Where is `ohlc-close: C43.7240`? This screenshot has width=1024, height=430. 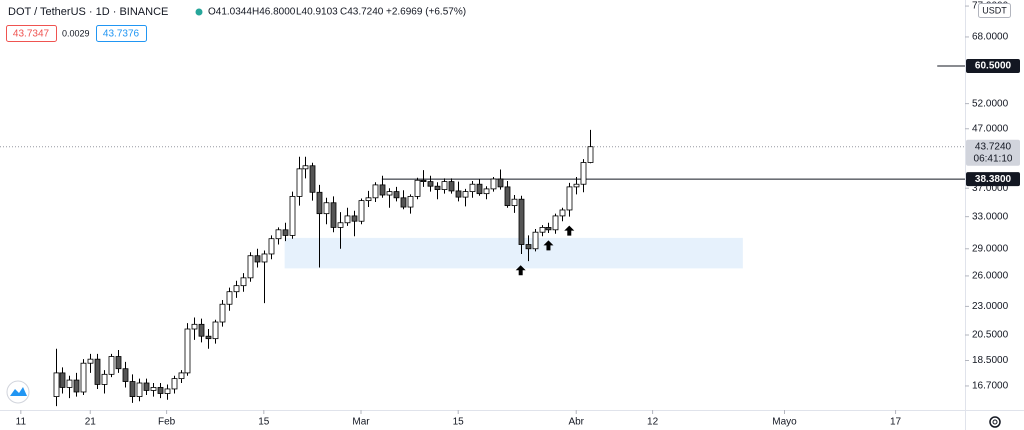
ohlc-close: C43.7240 is located at coordinates (362, 12).